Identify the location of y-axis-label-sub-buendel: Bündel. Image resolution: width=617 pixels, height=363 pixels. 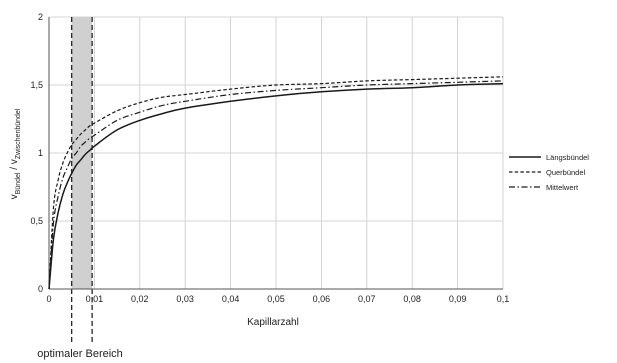
(18, 183).